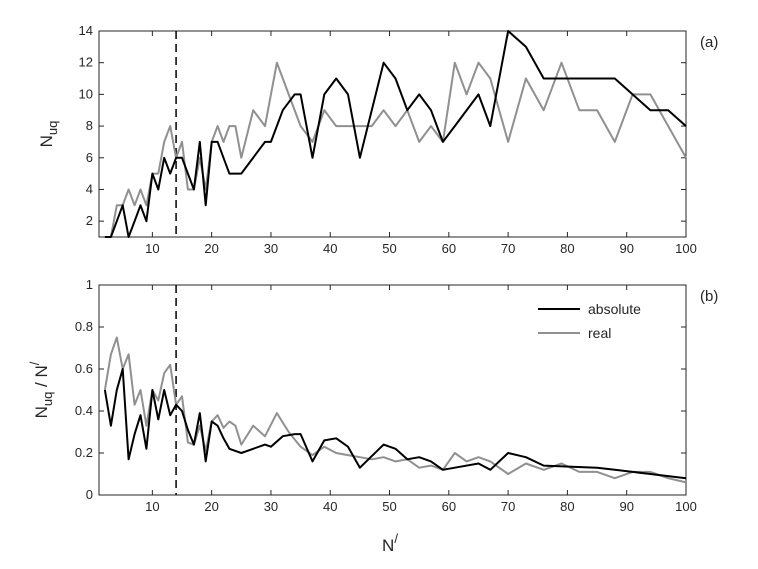  What do you see at coordinates (84, 326) in the screenshot?
I see `panel-b-ytick-label: 0.8` at bounding box center [84, 326].